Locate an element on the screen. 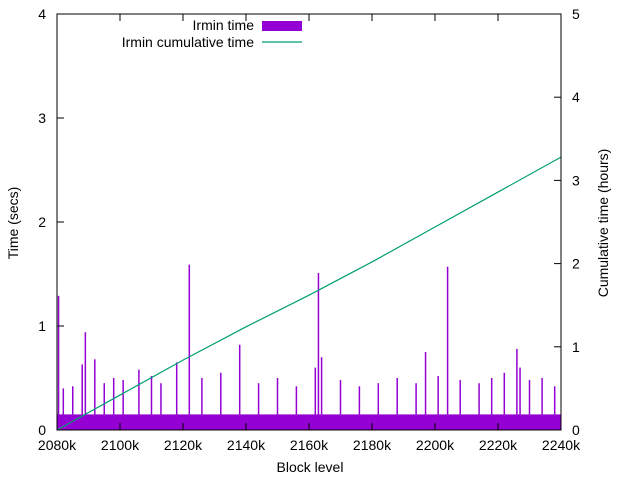  x-tick-label-7: 2220k is located at coordinates (498, 445).